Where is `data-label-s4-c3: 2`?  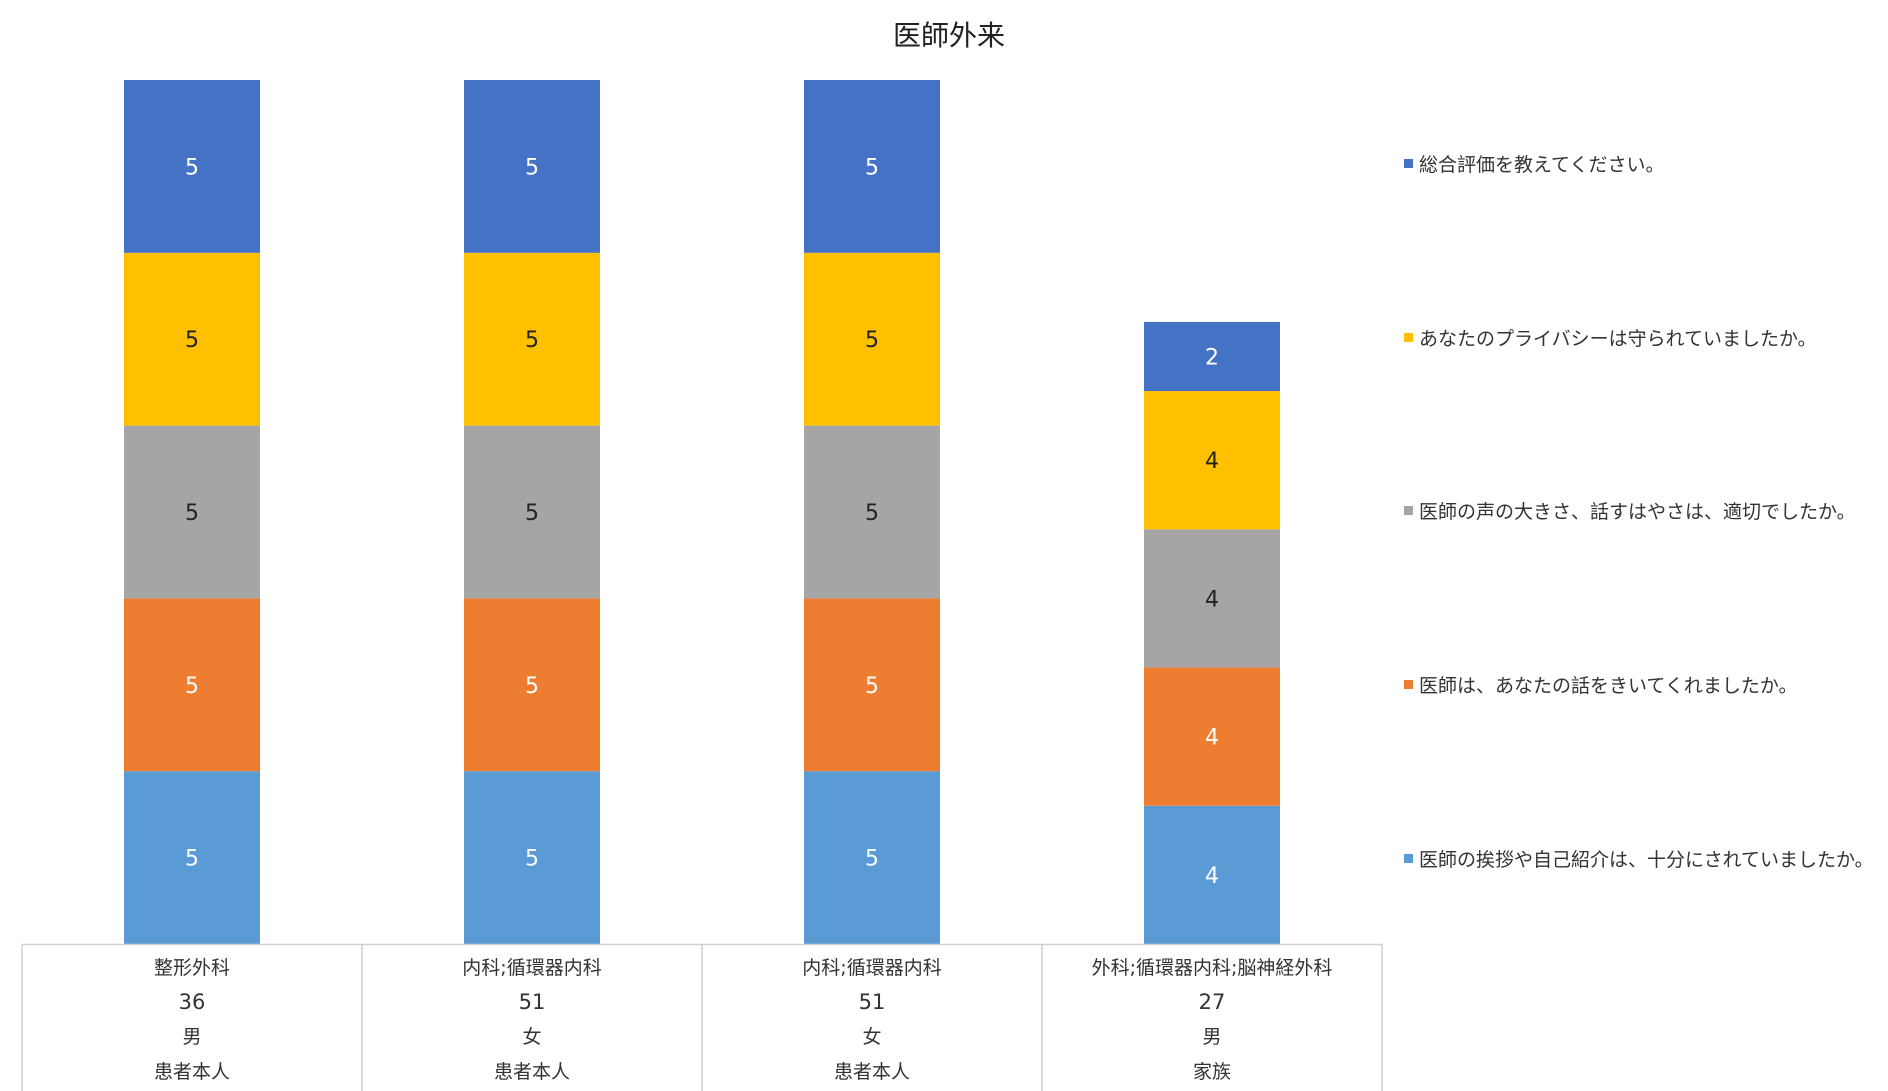
data-label-s4-c3: 2 is located at coordinates (1212, 357).